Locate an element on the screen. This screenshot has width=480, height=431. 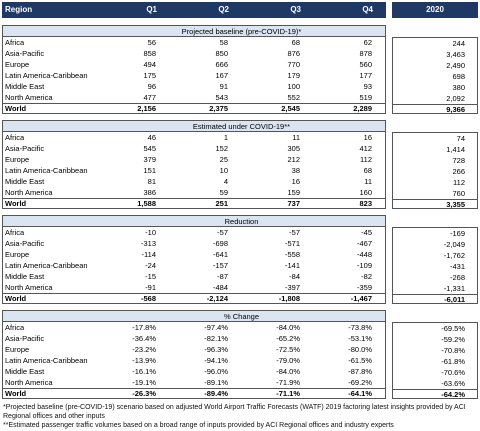
total-row: 112 is located at coordinates (435, 182).